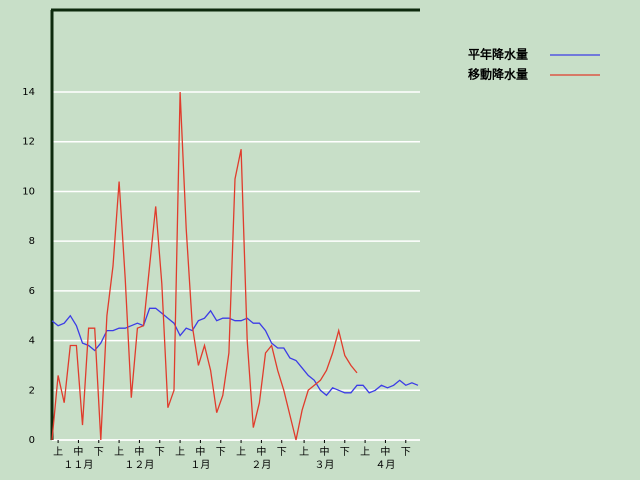 The height and width of the screenshot is (480, 640). Describe the element at coordinates (32, 241) in the screenshot. I see `y-tick-label: 8` at that location.